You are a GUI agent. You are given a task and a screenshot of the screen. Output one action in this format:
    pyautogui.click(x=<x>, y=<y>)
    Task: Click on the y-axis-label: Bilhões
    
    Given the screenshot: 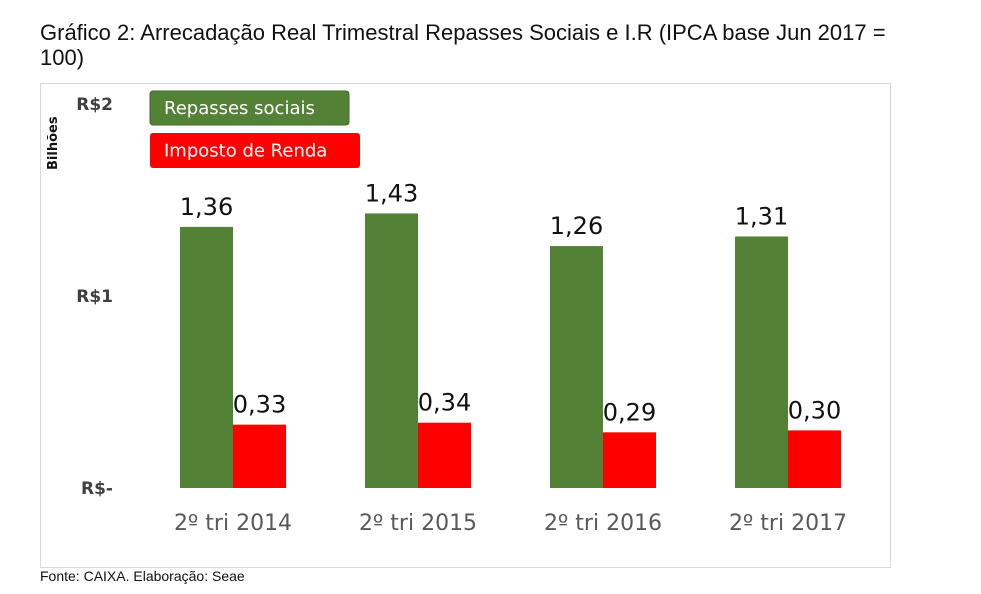 What is the action you would take?
    pyautogui.click(x=53, y=143)
    